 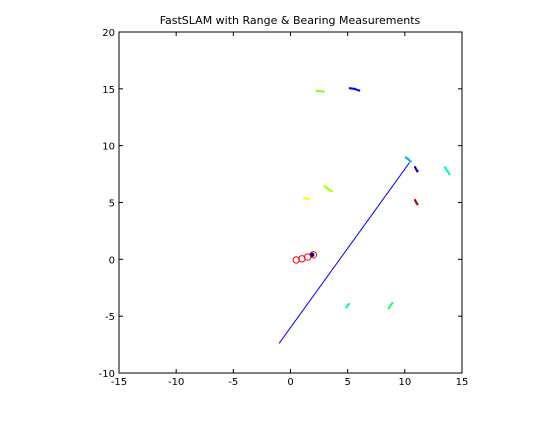 What do you see at coordinates (290, 382) in the screenshot?
I see `x-tick-label: 0` at bounding box center [290, 382].